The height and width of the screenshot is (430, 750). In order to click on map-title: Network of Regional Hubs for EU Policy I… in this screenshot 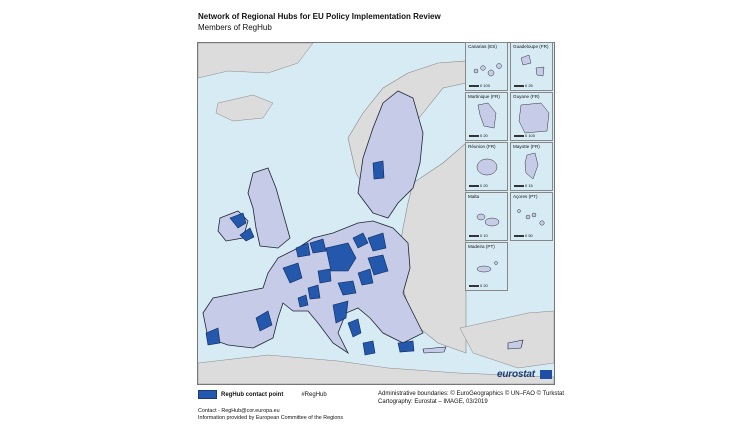, I will do `click(319, 16)`.